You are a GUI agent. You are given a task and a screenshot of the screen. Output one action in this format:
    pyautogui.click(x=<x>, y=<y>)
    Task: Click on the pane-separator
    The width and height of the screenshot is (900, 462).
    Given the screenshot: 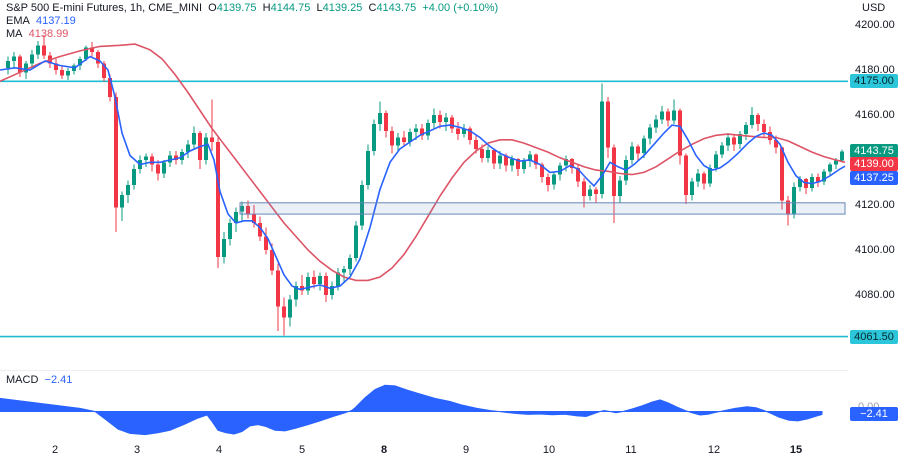 What is the action you would take?
    pyautogui.click(x=424, y=370)
    